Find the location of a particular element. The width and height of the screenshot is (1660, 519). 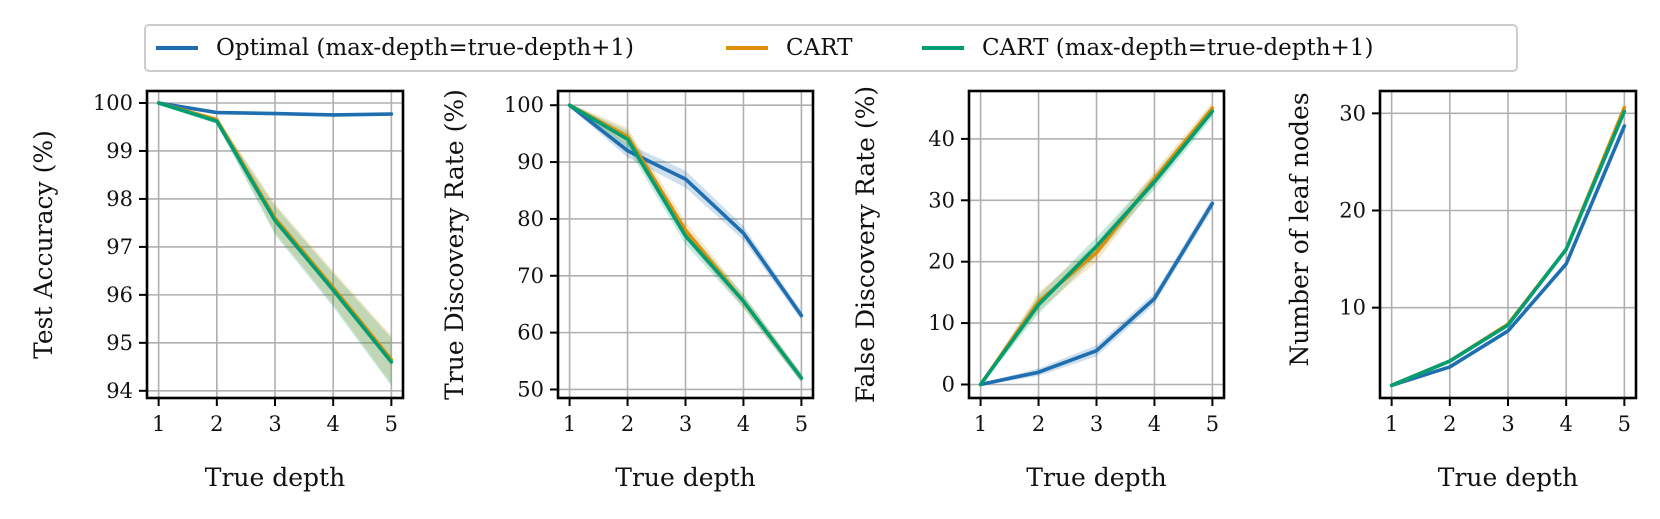

y-tick-label: 99 is located at coordinates (119, 151).